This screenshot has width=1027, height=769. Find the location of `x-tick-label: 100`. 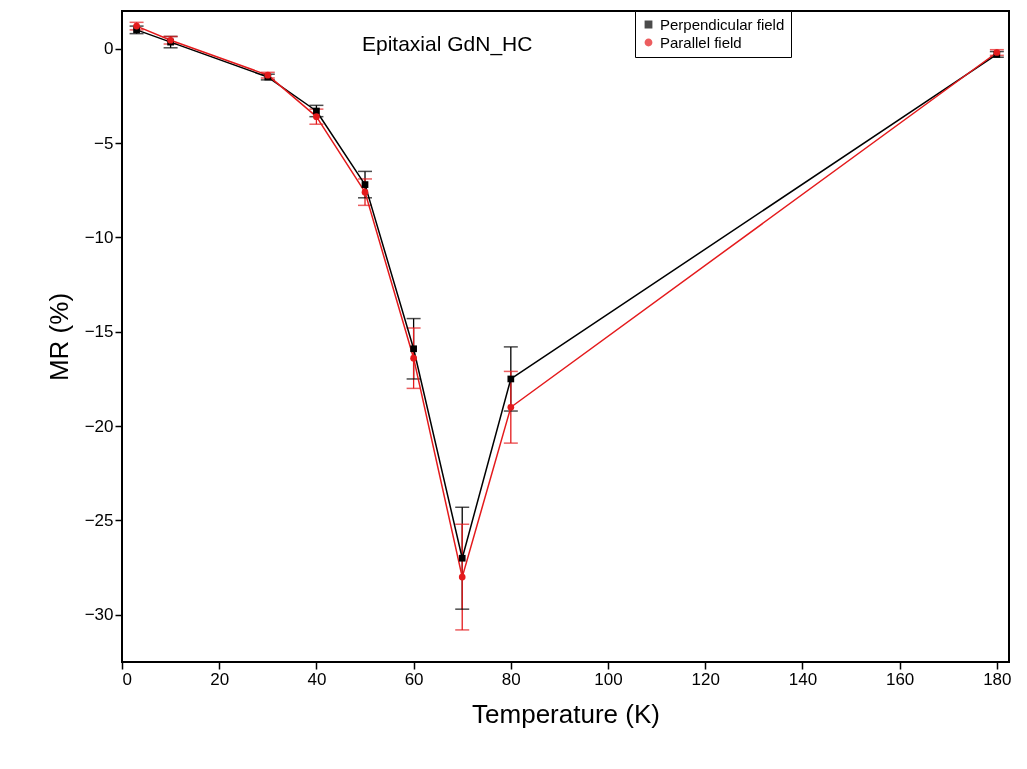

x-tick-label: 100 is located at coordinates (608, 679).